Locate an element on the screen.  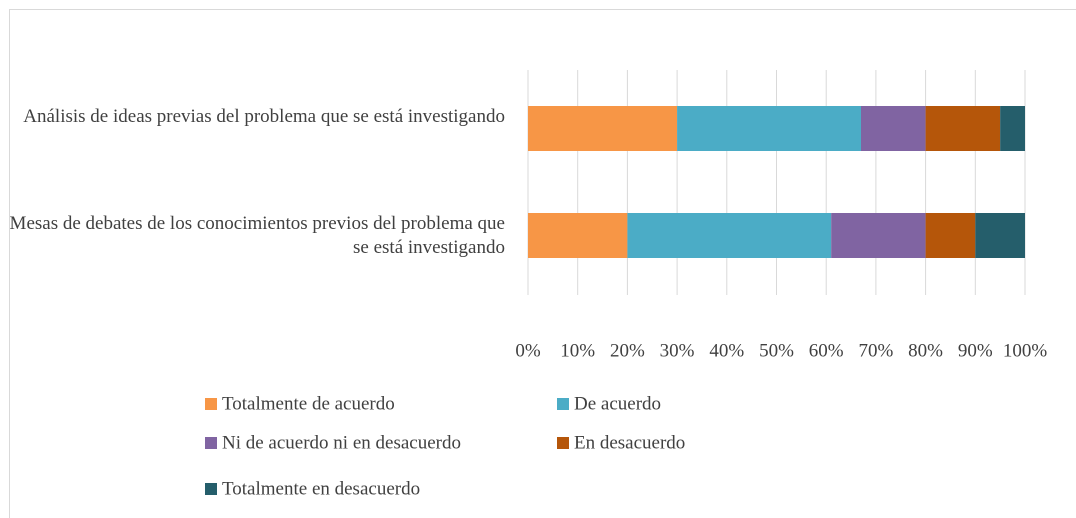
legend-label: Totalmente de acuerdo is located at coordinates (308, 403).